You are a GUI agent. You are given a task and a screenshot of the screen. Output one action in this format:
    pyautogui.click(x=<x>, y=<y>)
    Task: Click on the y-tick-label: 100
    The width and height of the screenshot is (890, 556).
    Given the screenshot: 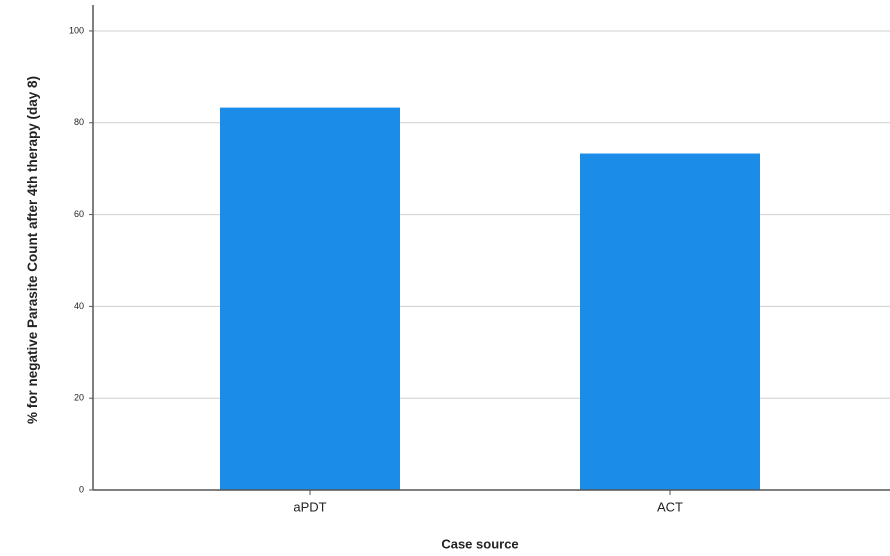 What is the action you would take?
    pyautogui.click(x=76, y=30)
    